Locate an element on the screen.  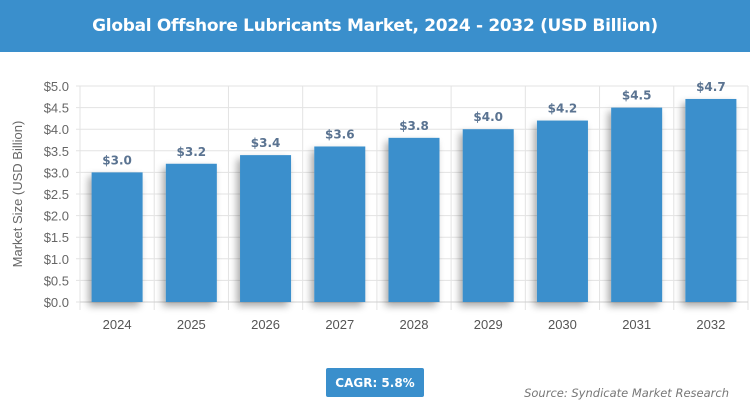
bar-2032 is located at coordinates (711, 200).